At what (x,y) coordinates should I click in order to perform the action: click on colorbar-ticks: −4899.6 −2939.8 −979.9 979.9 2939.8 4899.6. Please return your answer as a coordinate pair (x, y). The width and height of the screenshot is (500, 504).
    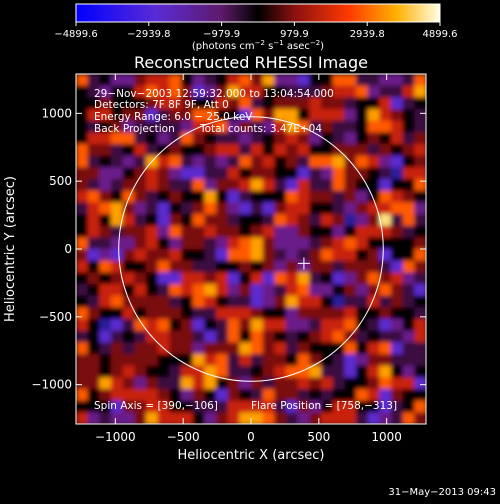
    Looking at the image, I should click on (256, 31).